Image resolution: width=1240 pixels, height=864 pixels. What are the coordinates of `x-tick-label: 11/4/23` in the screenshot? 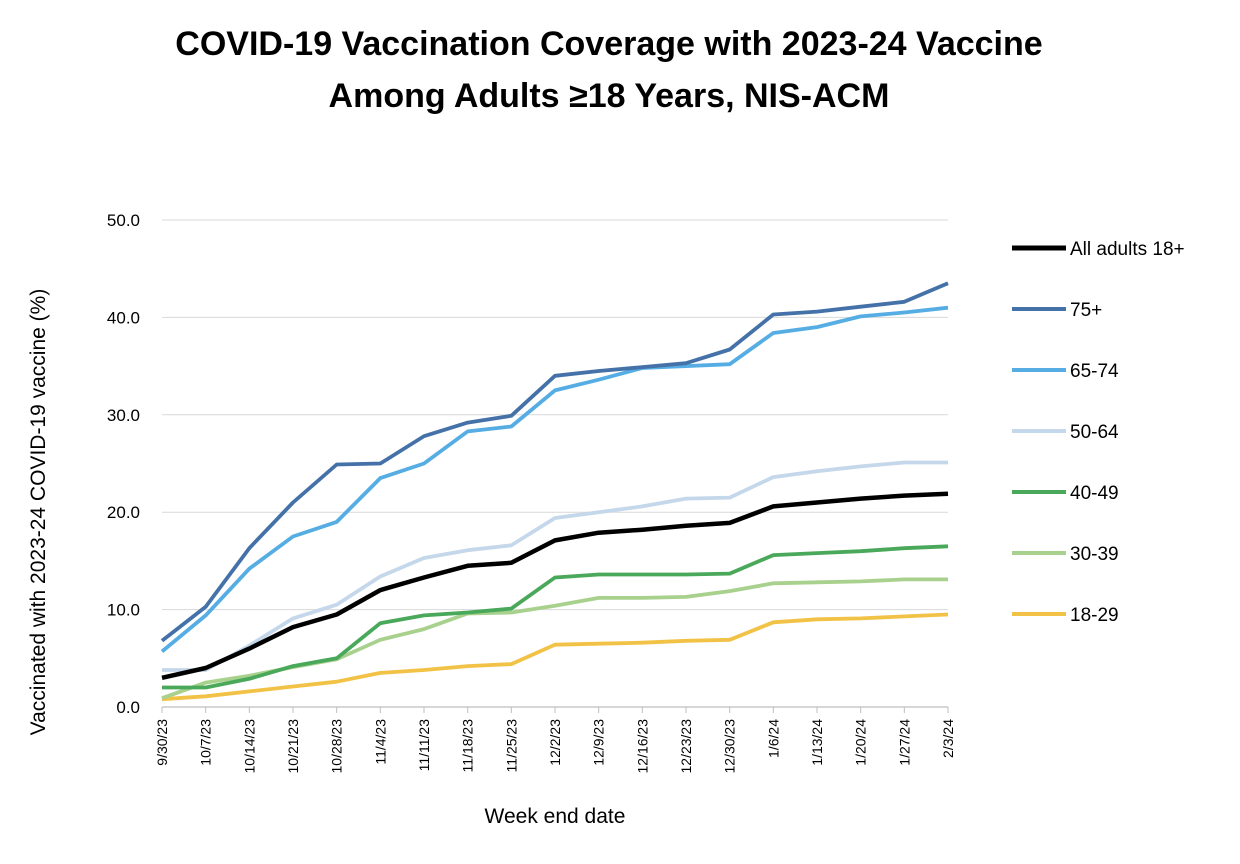 It's located at (380, 742).